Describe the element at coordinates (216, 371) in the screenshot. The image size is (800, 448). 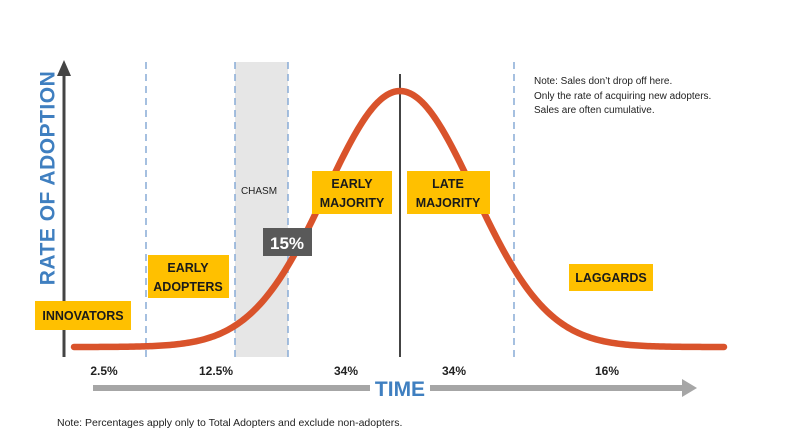
I see `share-early-adopters: 12.5%` at that location.